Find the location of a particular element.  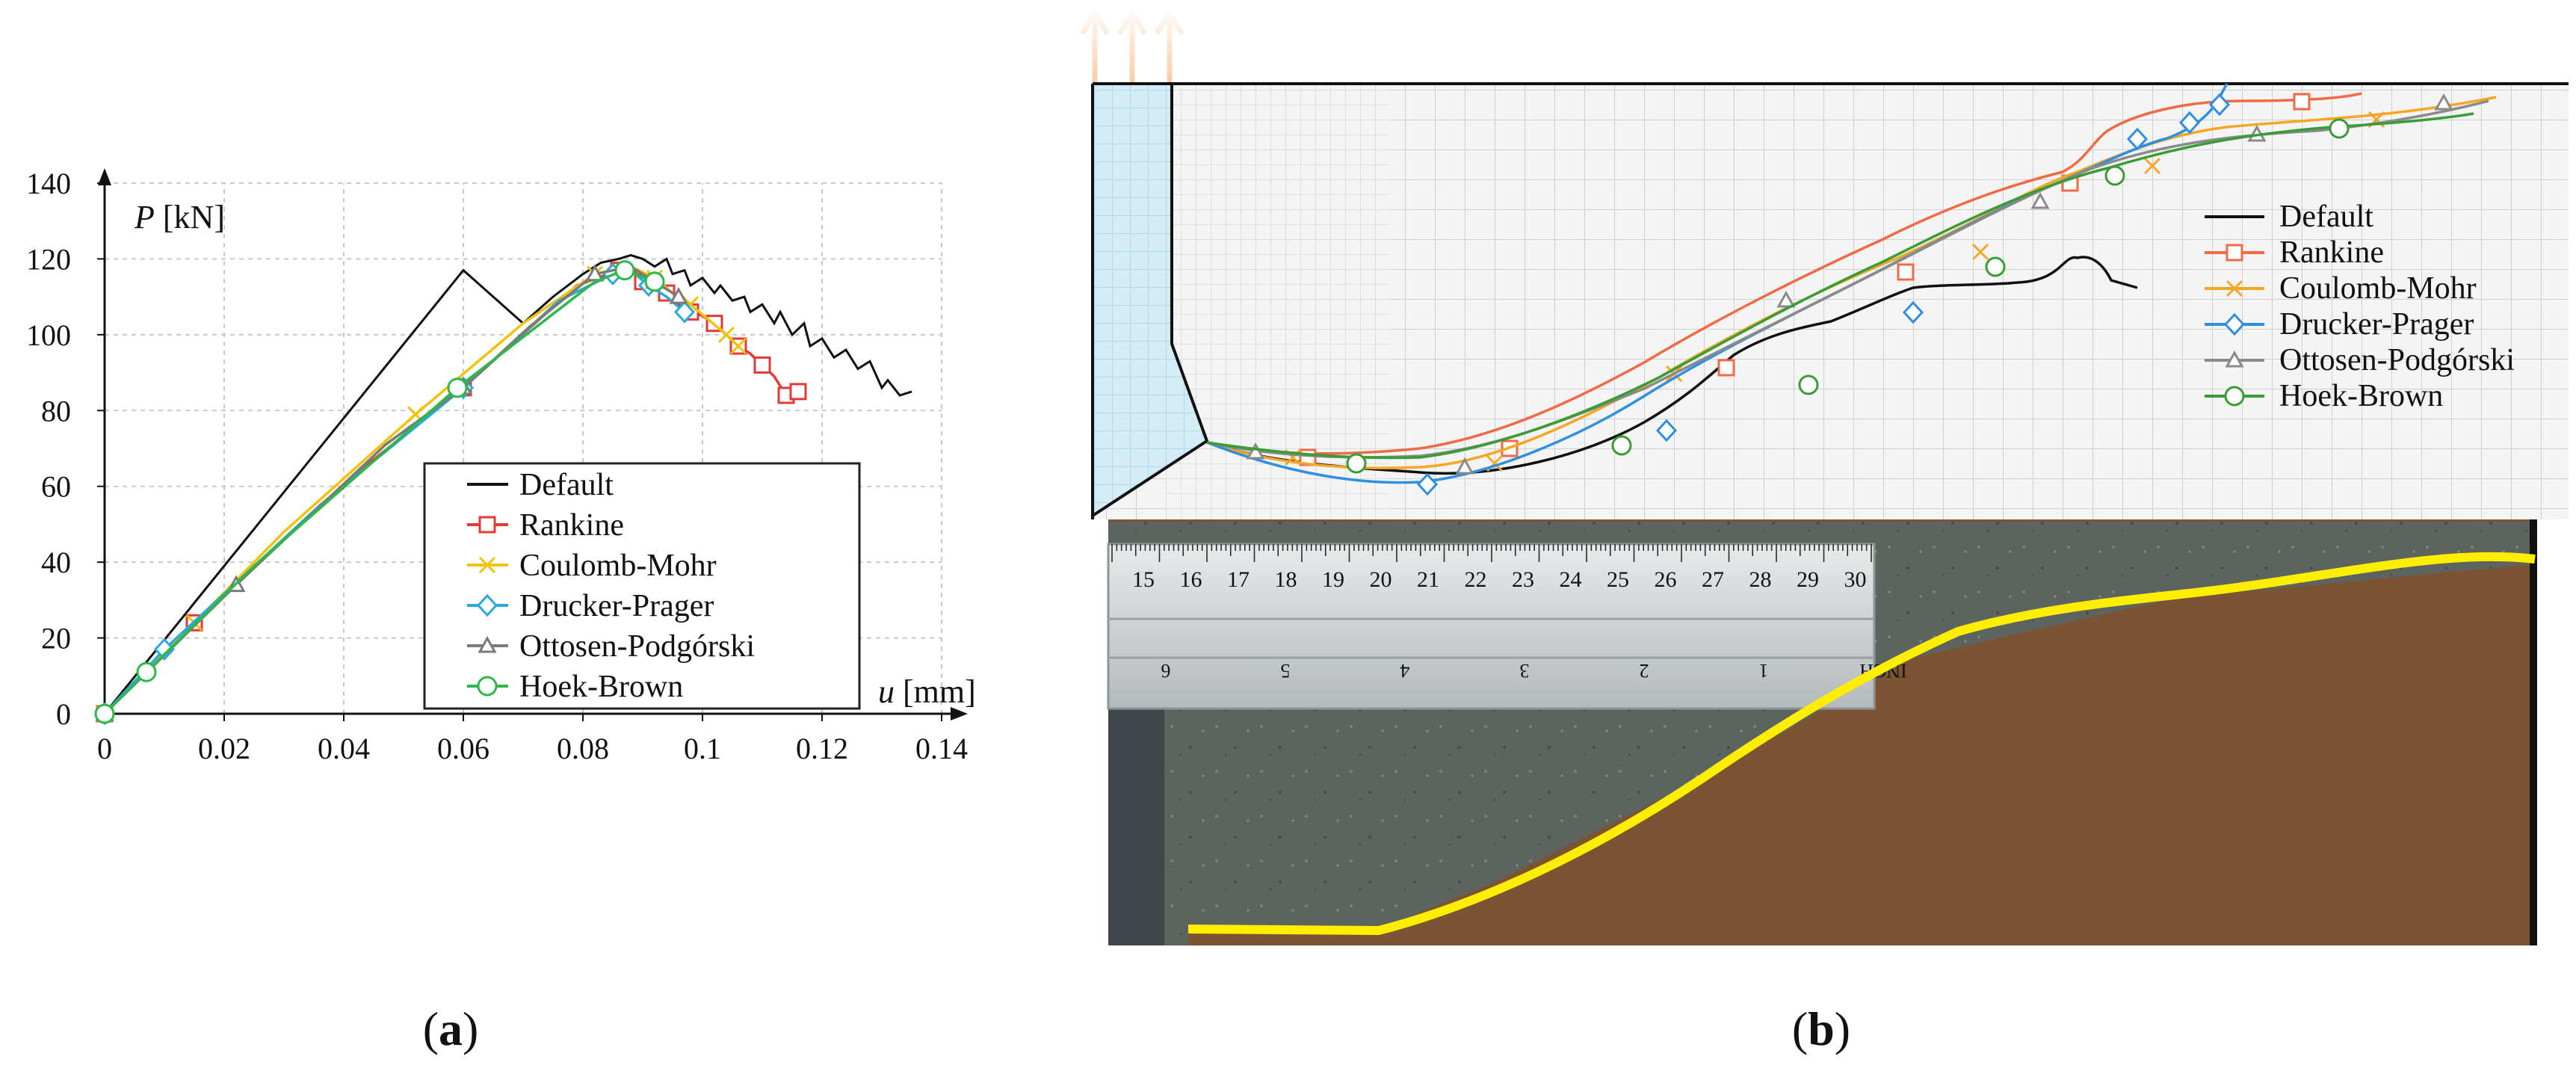

legend-item-drucker_prager: Drucker-Prager is located at coordinates (591, 606).